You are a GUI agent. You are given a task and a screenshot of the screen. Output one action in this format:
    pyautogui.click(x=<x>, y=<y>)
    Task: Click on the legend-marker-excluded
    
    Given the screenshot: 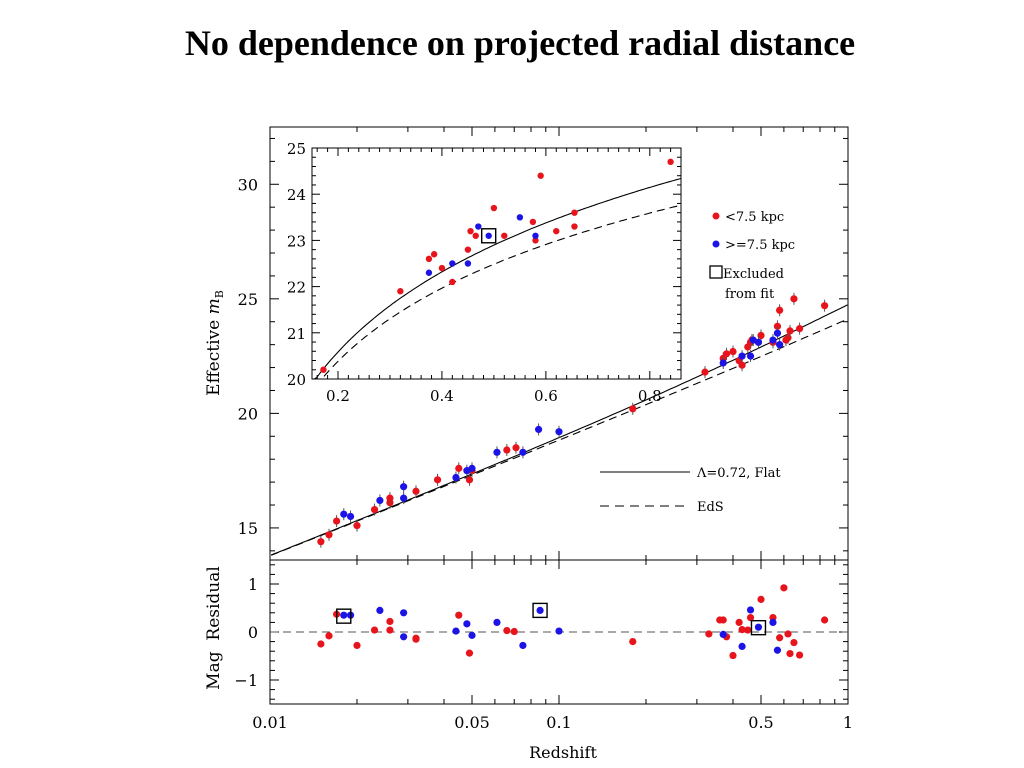 What is the action you would take?
    pyautogui.click(x=716, y=272)
    